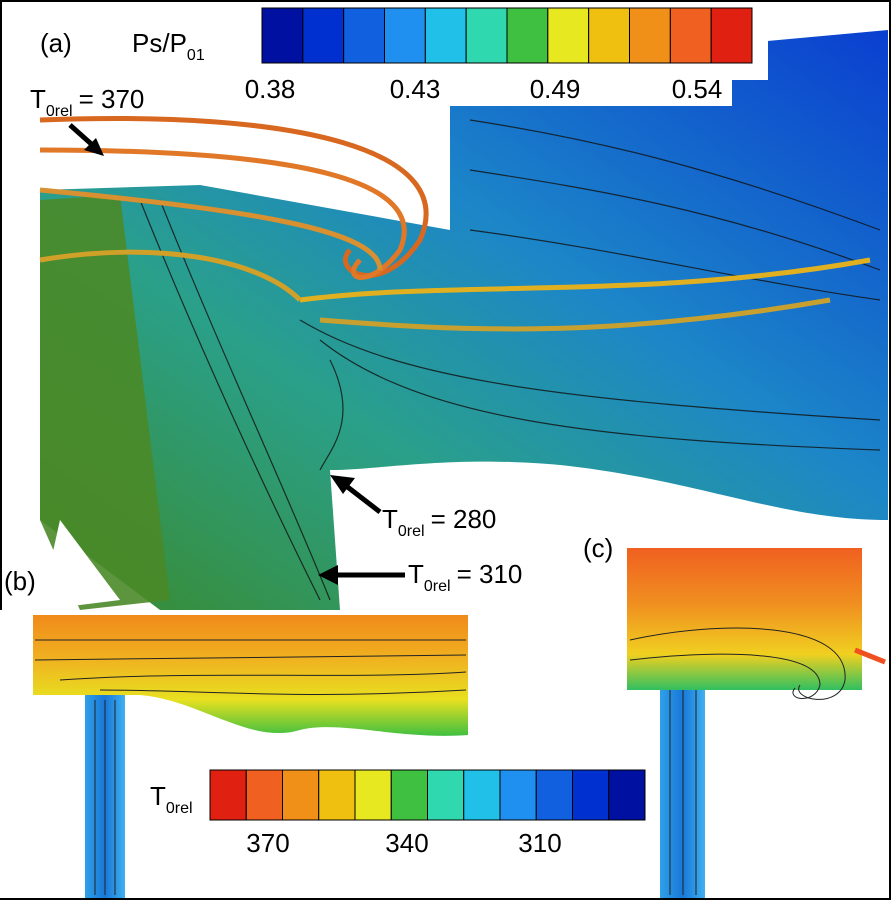 This screenshot has width=891, height=905. I want to click on label-backdrop, so click(482, 90).